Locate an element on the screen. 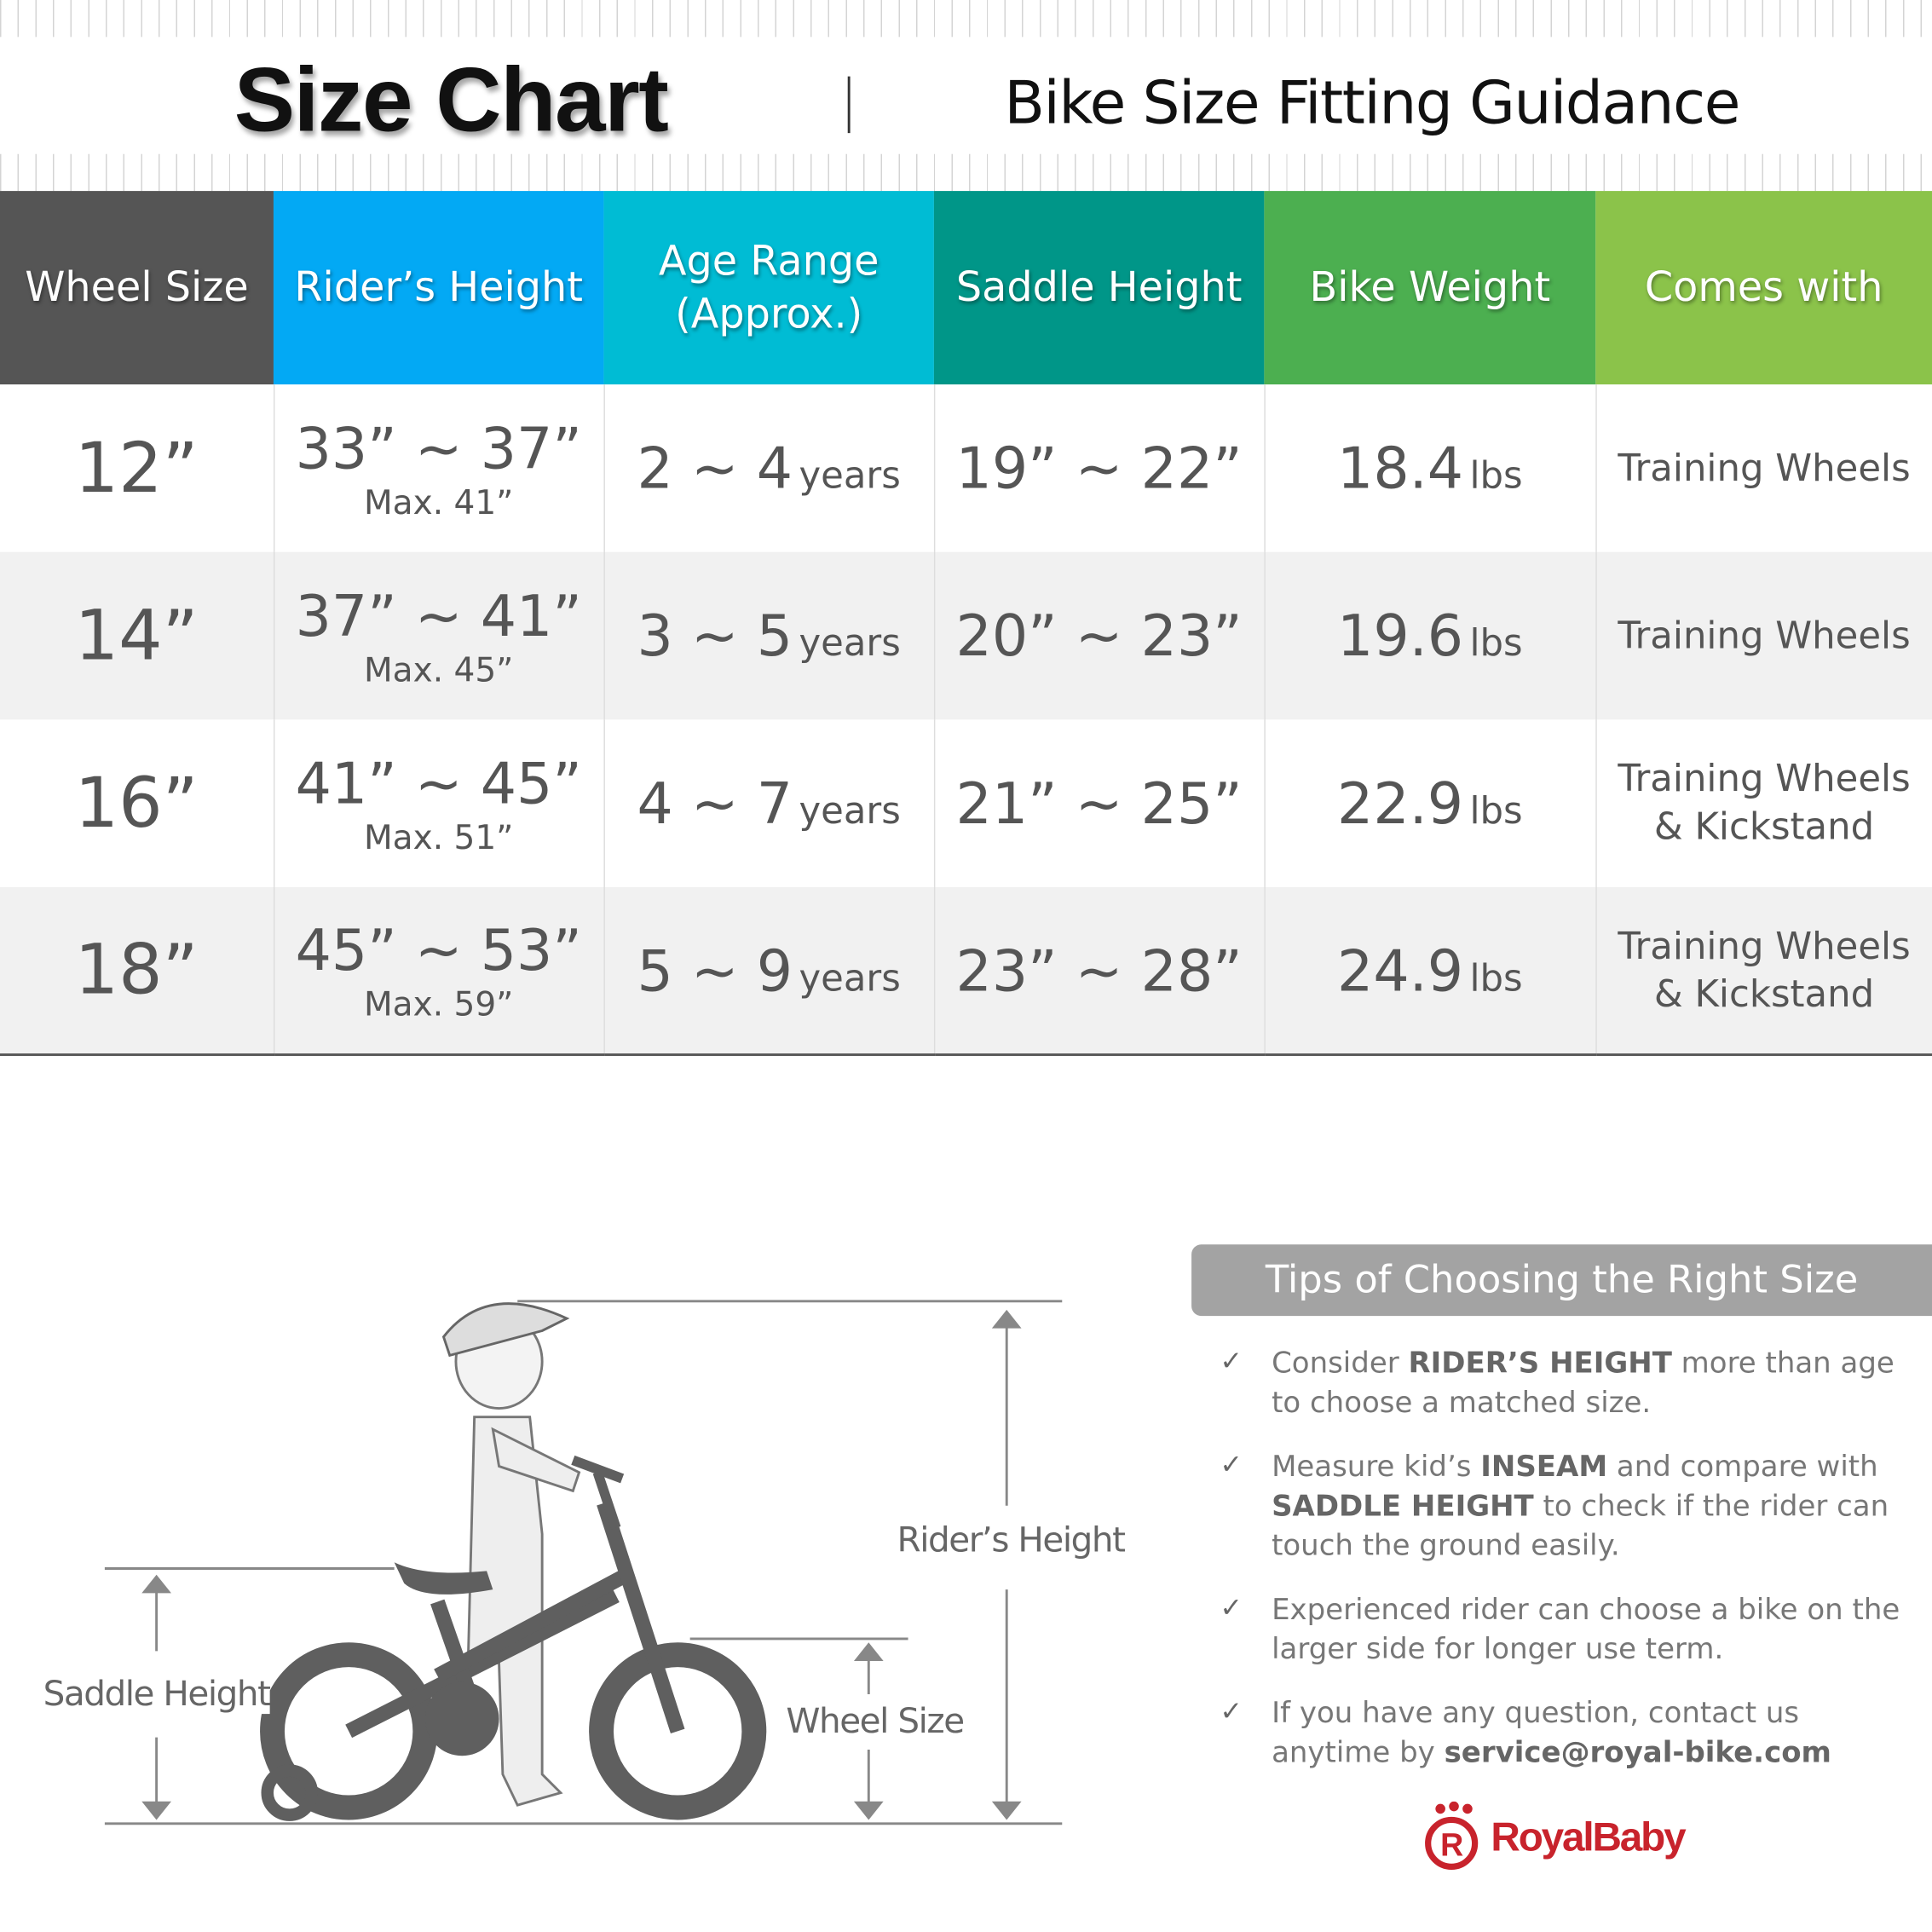 The height and width of the screenshot is (1932, 1932). age-range: 3 ~ 5 is located at coordinates (715, 636).